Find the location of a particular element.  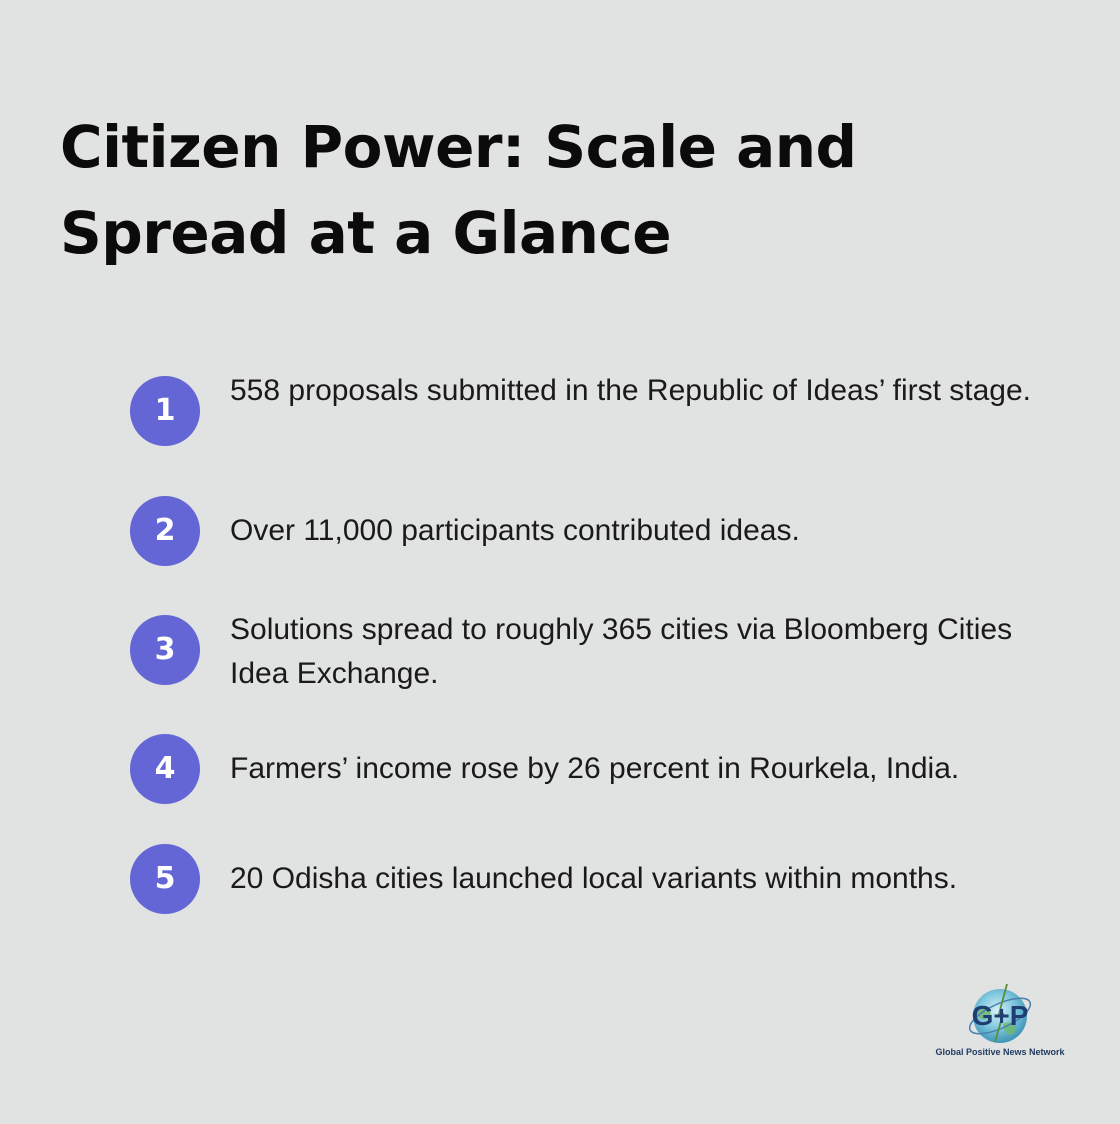

number-badge: 5 is located at coordinates (165, 879).